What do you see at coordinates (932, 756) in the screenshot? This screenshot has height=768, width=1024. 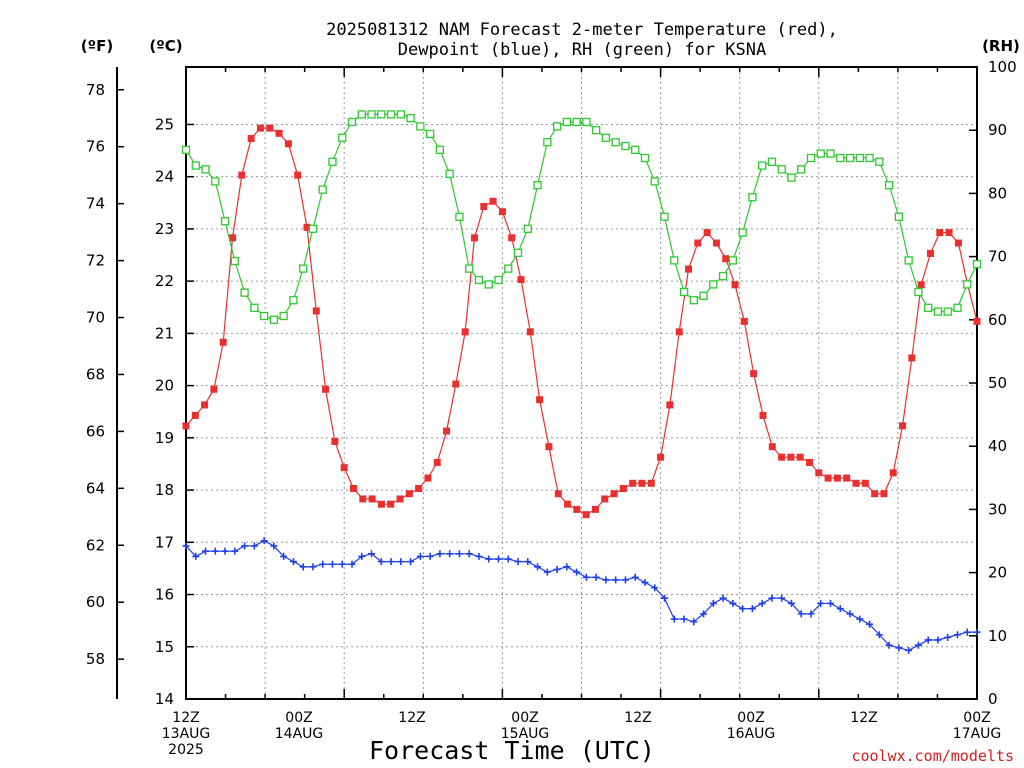 I see `credit-label: coolwx.com/modelts` at bounding box center [932, 756].